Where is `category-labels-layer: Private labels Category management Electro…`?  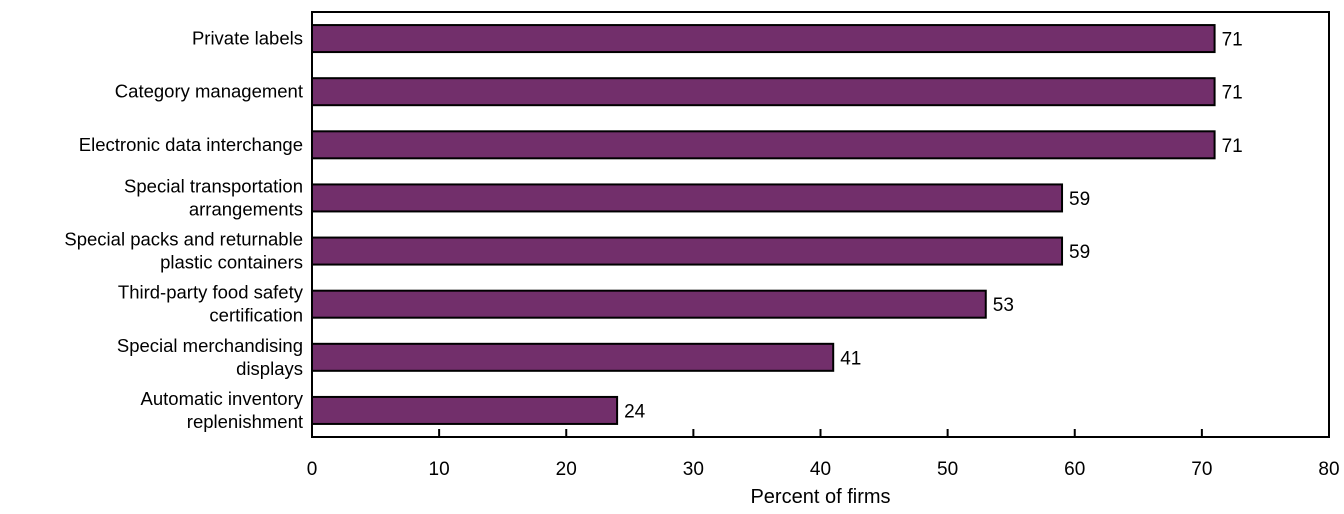 category-labels-layer: Private labels Category management Electro… is located at coordinates (183, 230).